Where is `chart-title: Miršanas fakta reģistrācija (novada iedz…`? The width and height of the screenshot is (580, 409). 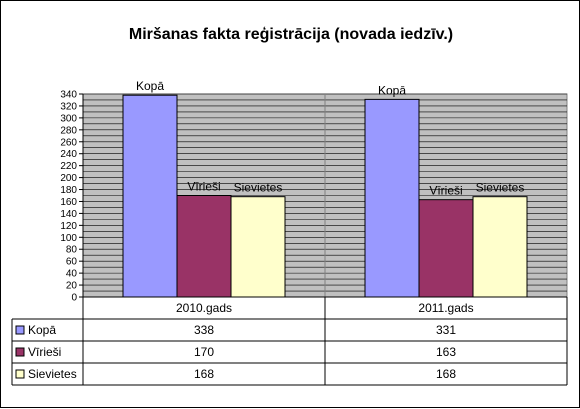
chart-title: Miršanas fakta reģistrācija (novada iedz… is located at coordinates (291, 34).